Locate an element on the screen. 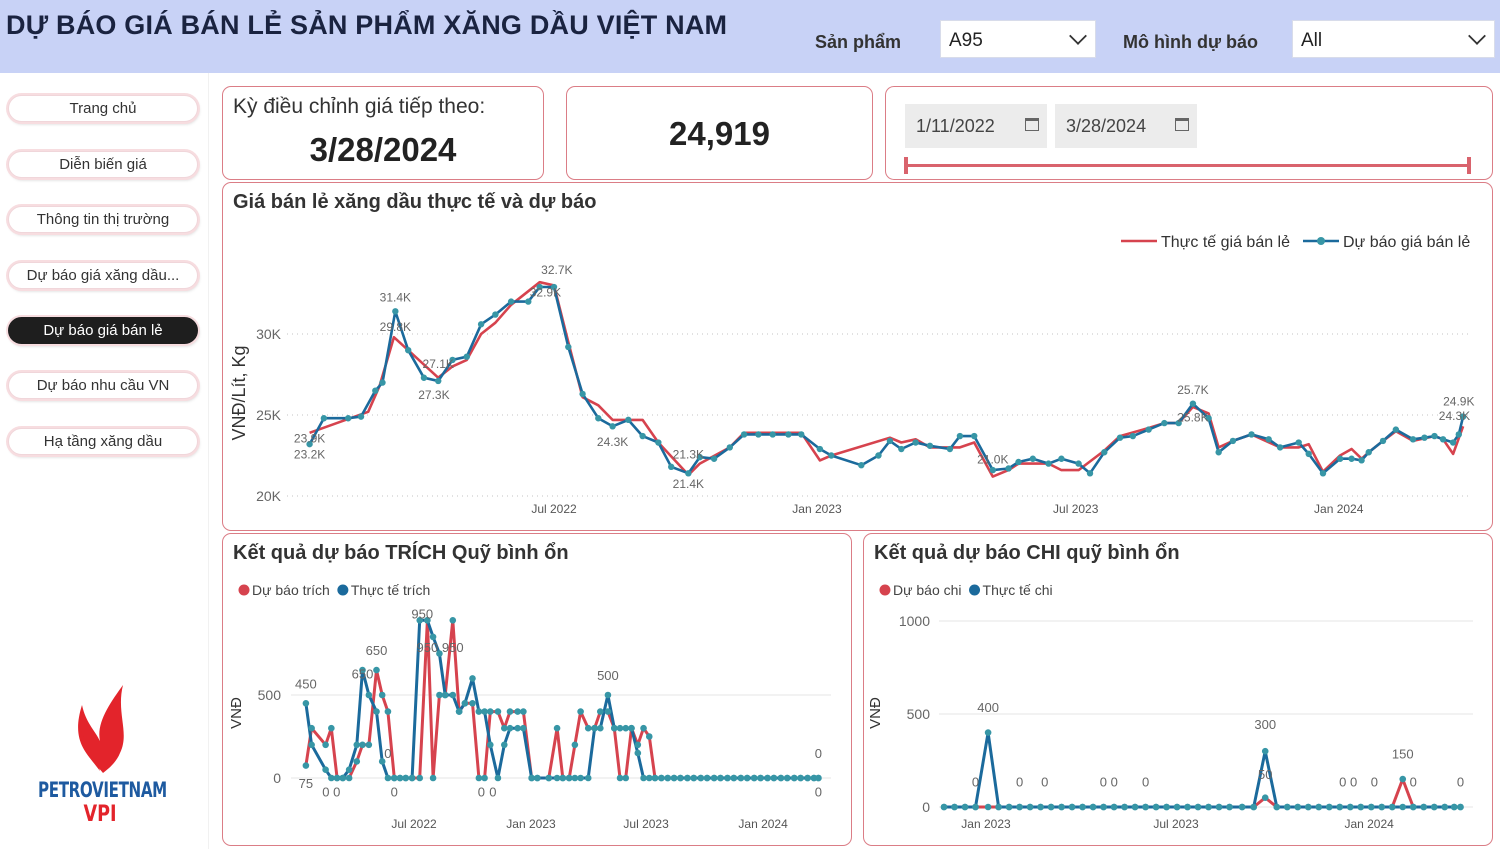 This screenshot has width=1500, height=849. date-slider-end-handle is located at coordinates (1469, 165).